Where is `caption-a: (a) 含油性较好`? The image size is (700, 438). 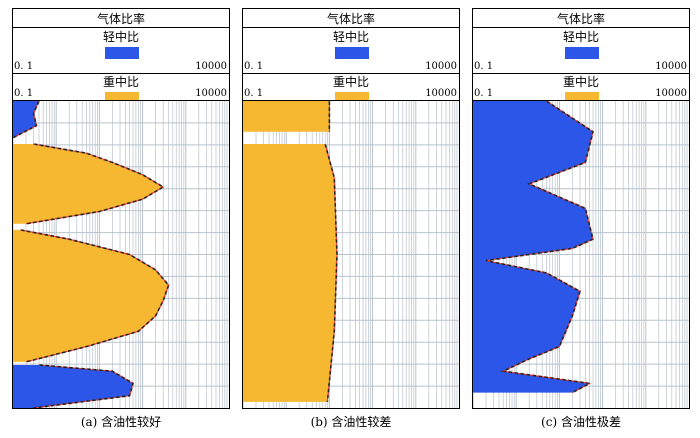 caption-a: (a) 含油性较好 is located at coordinates (121, 422).